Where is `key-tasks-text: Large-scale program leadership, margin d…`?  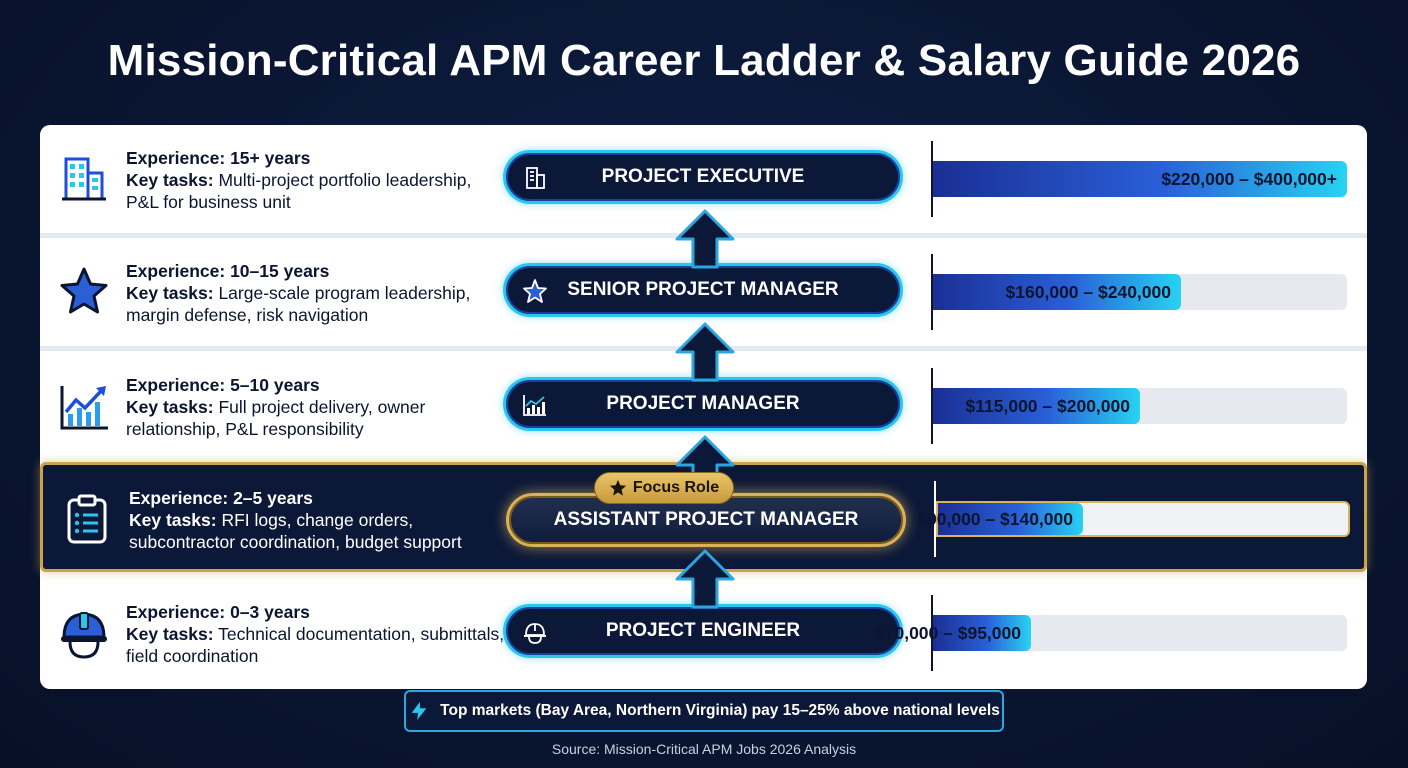 key-tasks-text: Large-scale program leadership, margin d… is located at coordinates (298, 304).